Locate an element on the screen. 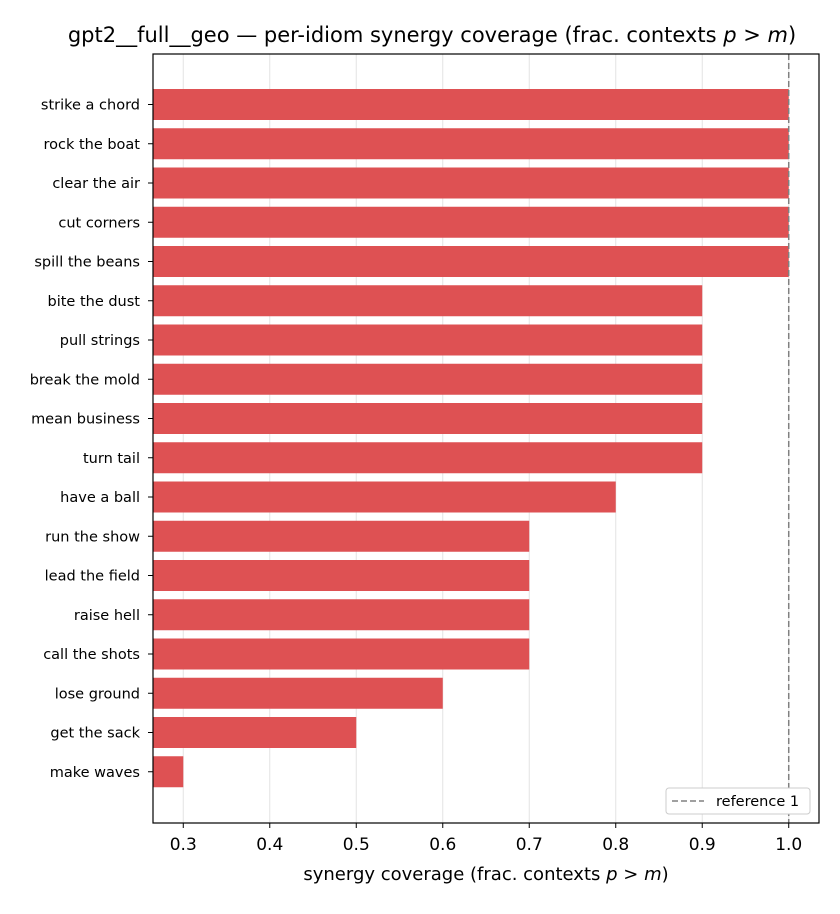 This screenshot has width=840, height=914. y-tick-label: pull strings is located at coordinates (100, 341).